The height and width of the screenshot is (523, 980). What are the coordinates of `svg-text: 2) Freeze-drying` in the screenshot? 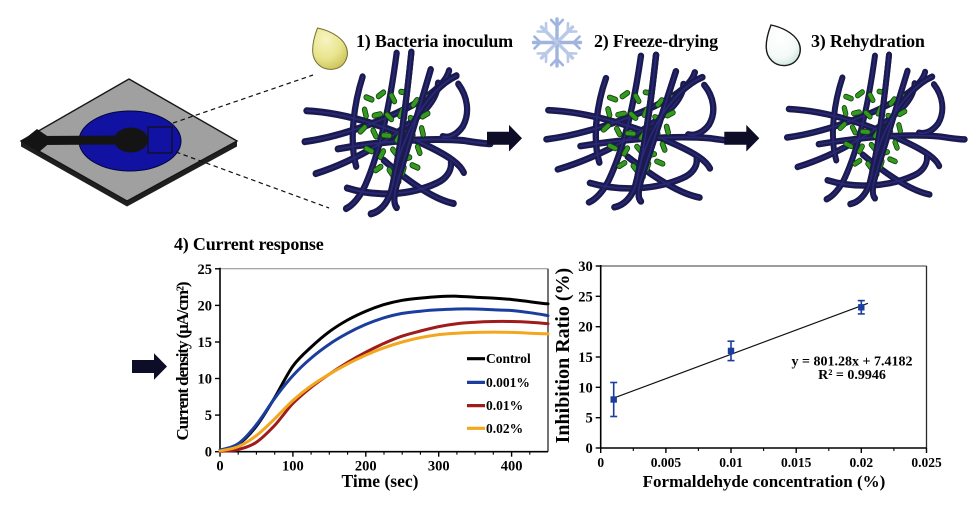 It's located at (656, 41).